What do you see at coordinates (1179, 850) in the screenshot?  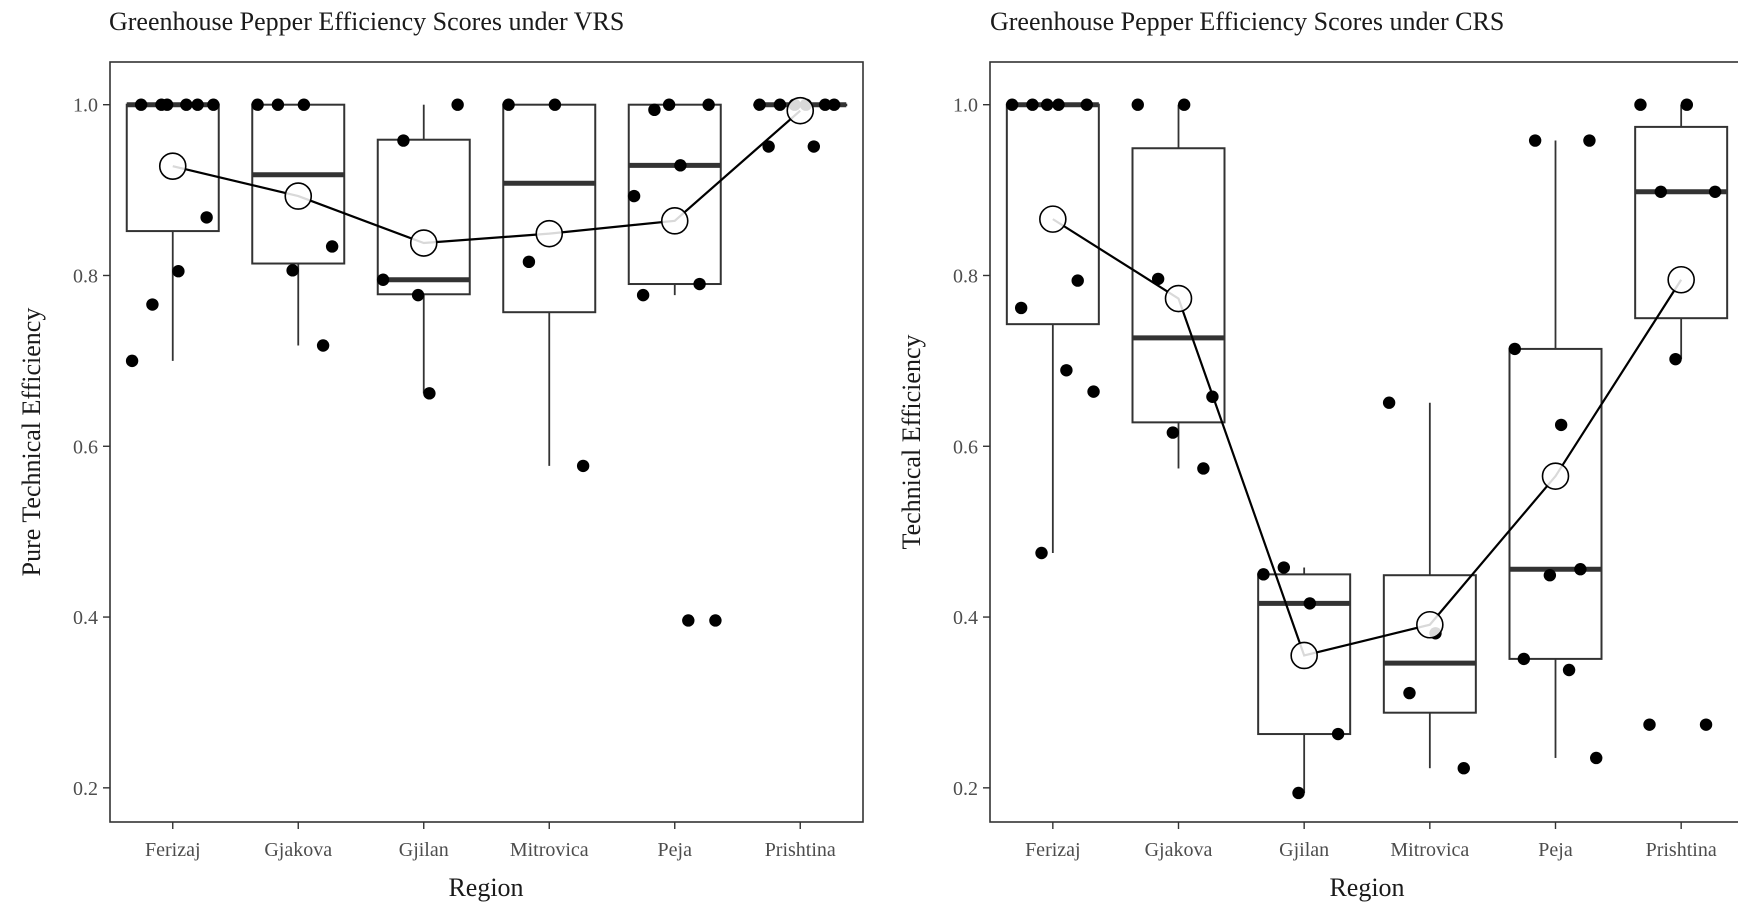 I see `crs-x-tick-label: Gjakova` at bounding box center [1179, 850].